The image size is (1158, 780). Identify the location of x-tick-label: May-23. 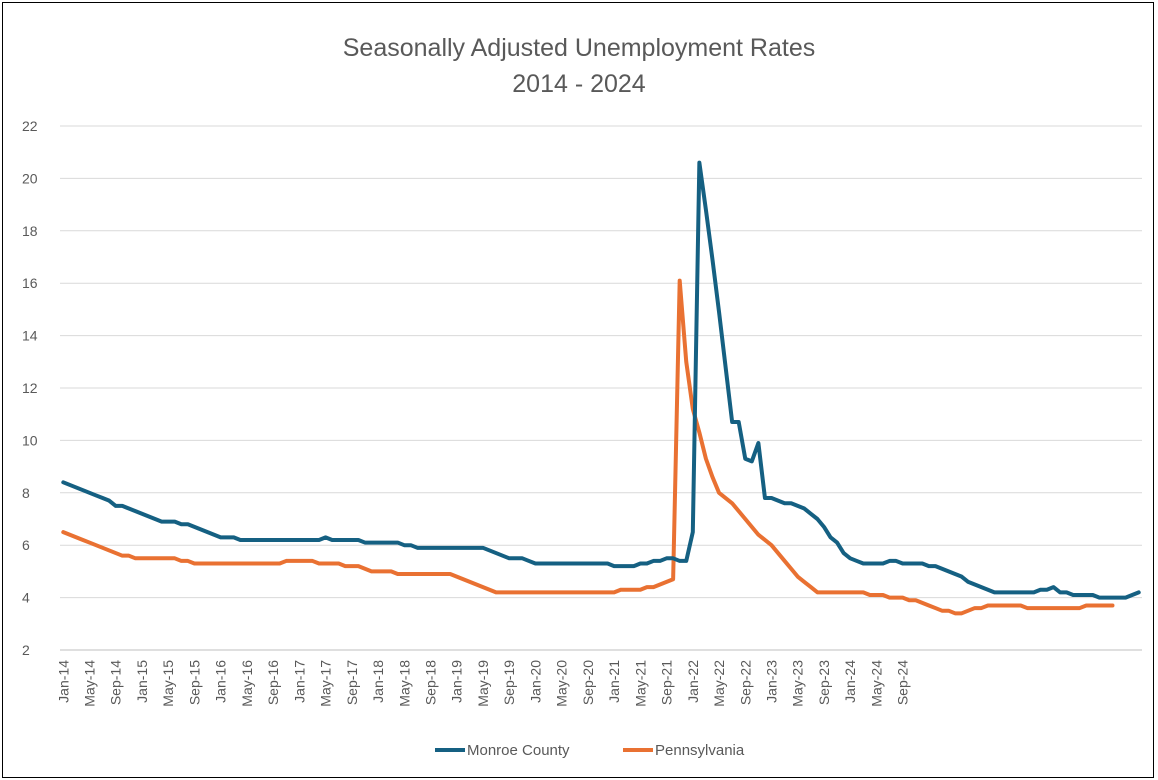
(798, 683).